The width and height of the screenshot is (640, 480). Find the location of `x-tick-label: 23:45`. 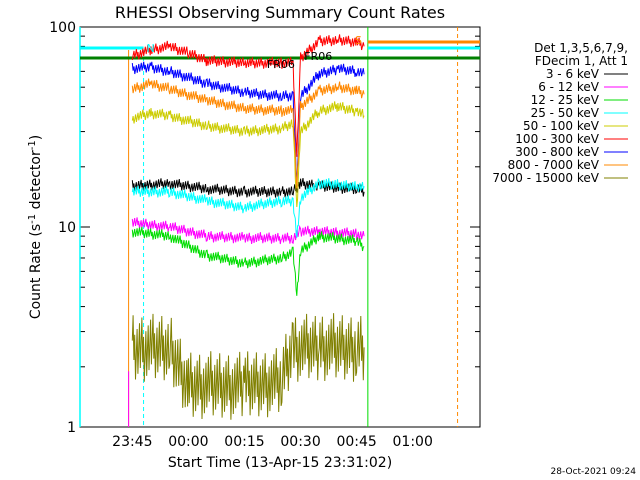

x-tick-label: 23:45 is located at coordinates (132, 442).